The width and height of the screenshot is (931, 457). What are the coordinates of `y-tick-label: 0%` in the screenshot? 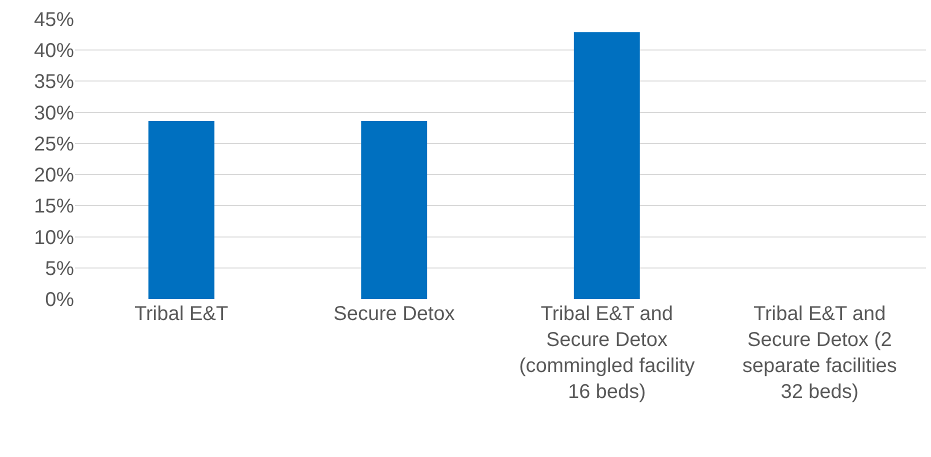 It's located at (59, 300).